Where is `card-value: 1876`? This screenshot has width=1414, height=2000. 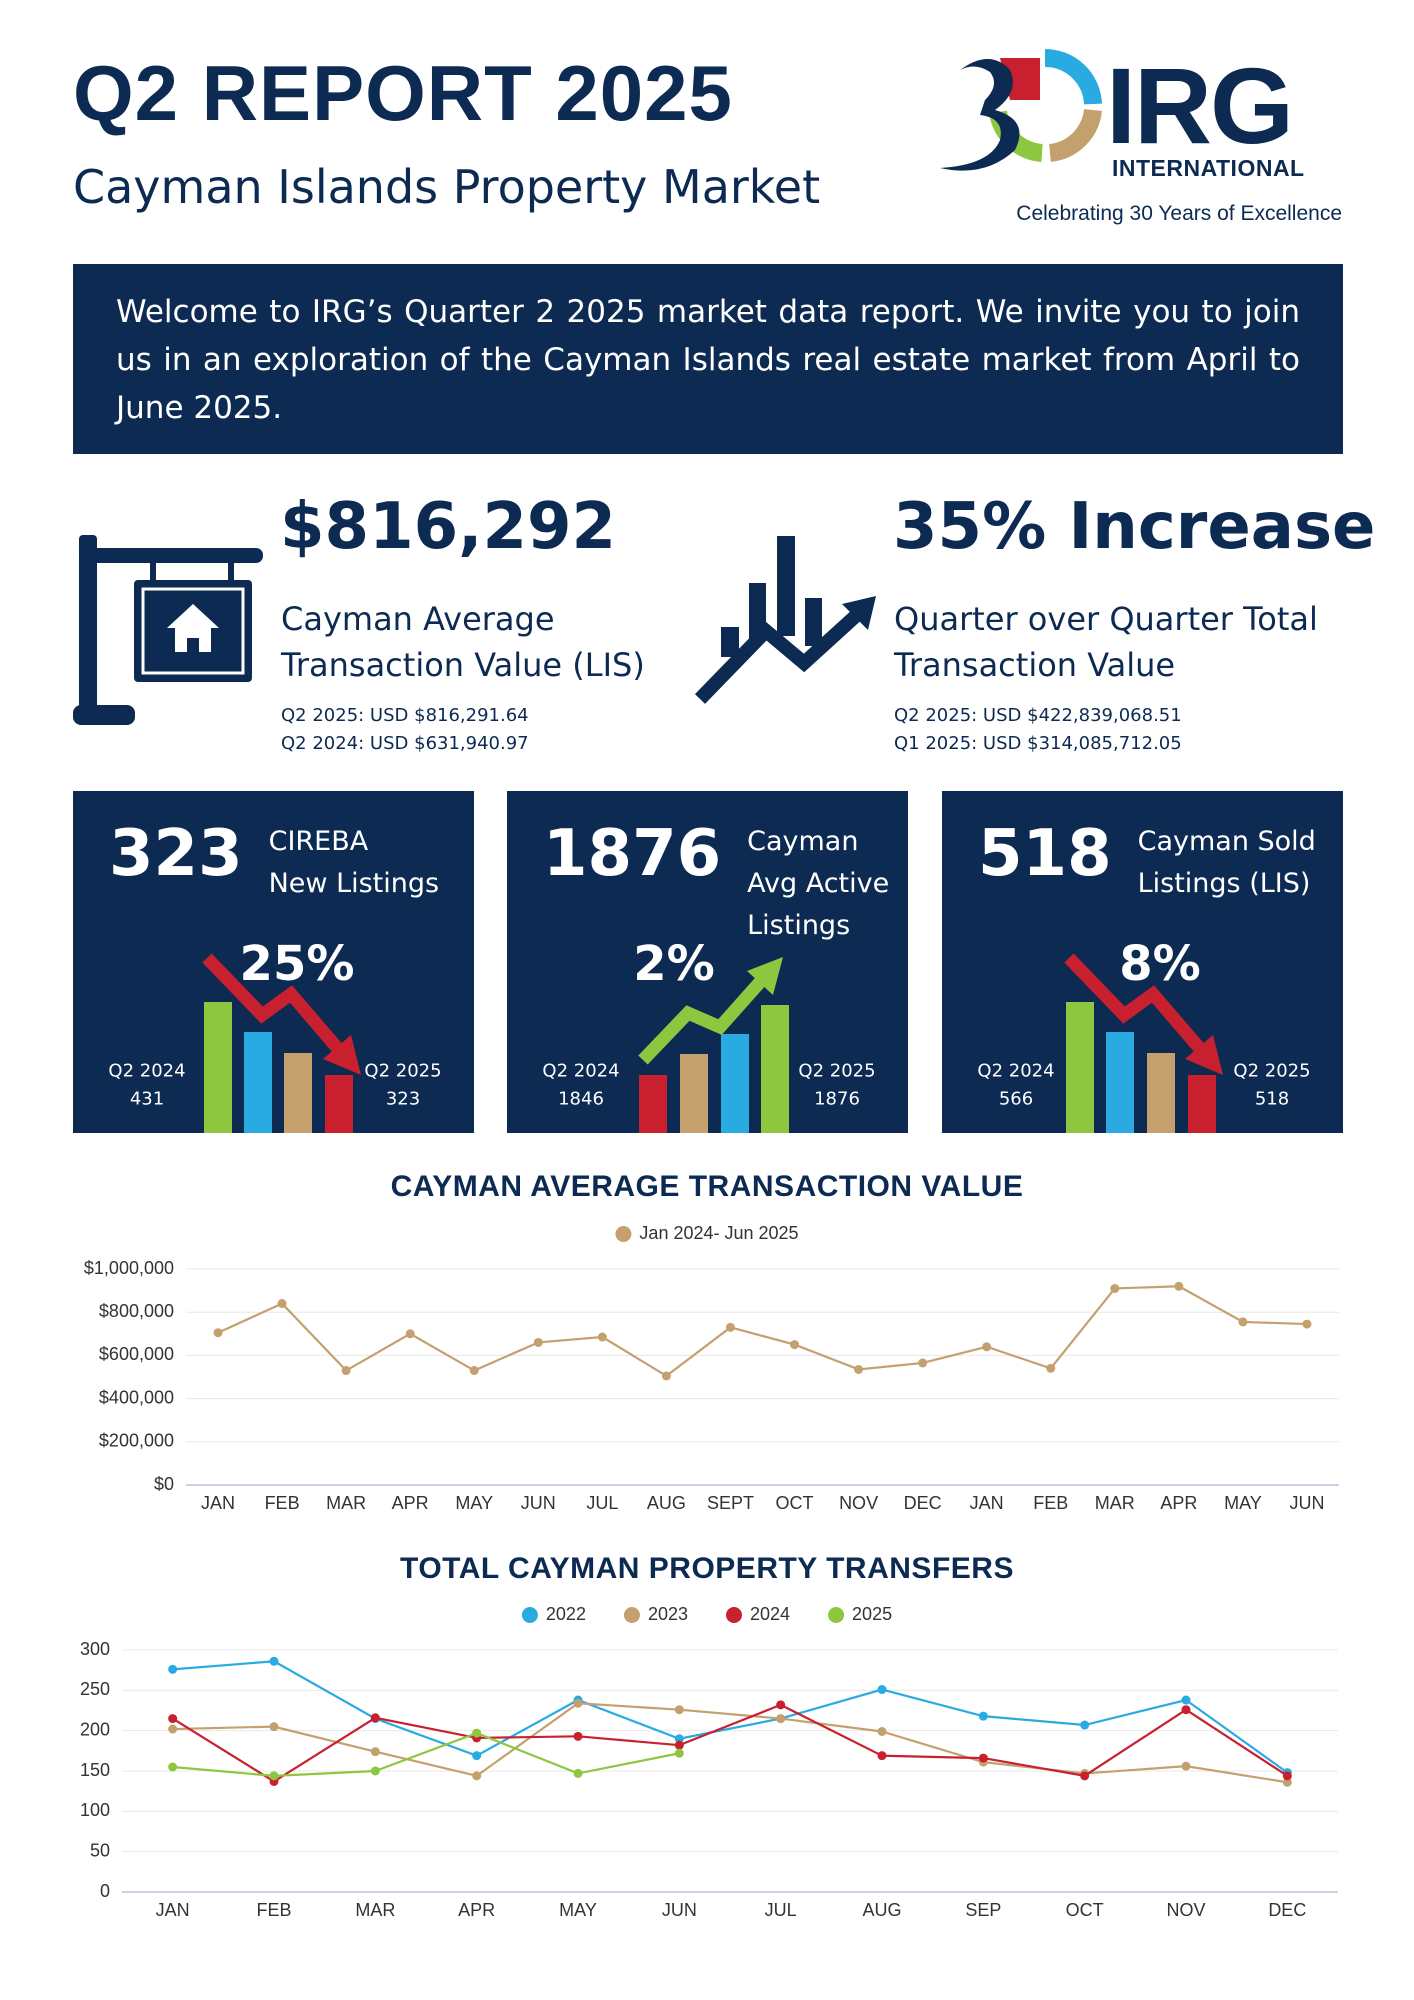 card-value: 1876 is located at coordinates (632, 854).